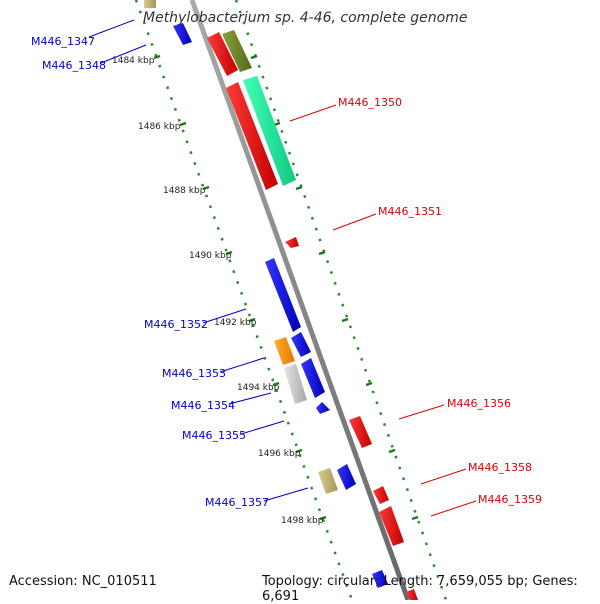  Describe the element at coordinates (237, 51) in the screenshot. I see `gene-feature-1349b` at that location.